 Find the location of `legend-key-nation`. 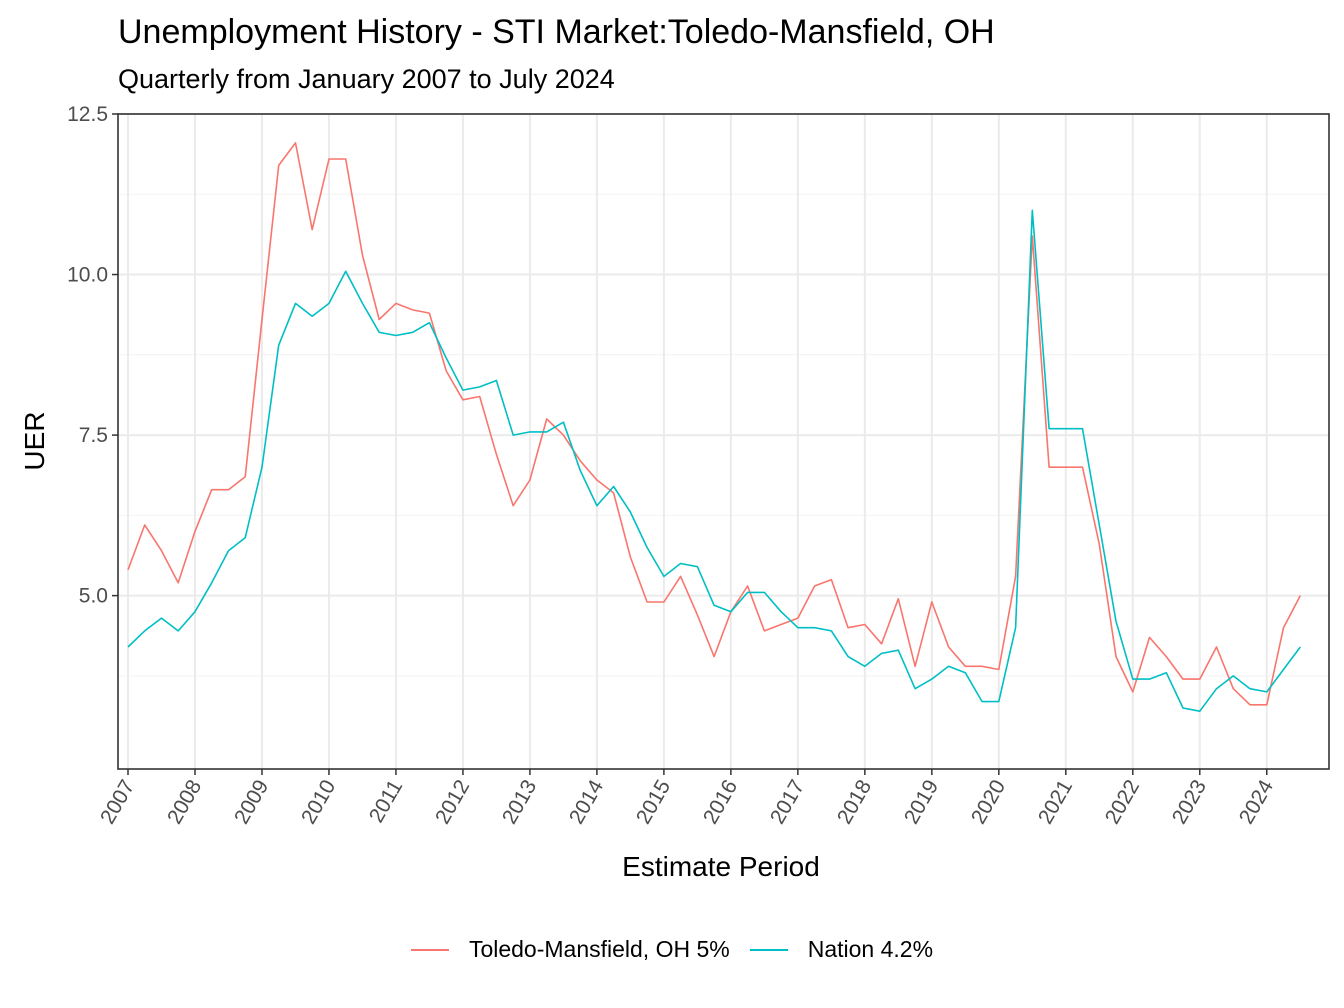

legend-key-nation is located at coordinates (768, 949).